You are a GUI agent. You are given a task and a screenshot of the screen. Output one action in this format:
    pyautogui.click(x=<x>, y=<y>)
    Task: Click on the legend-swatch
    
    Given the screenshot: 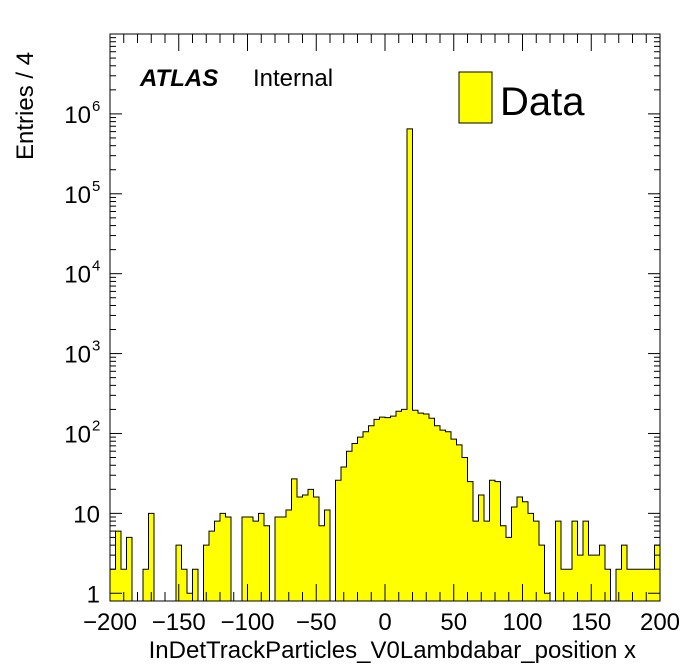 What is the action you would take?
    pyautogui.click(x=475, y=97)
    